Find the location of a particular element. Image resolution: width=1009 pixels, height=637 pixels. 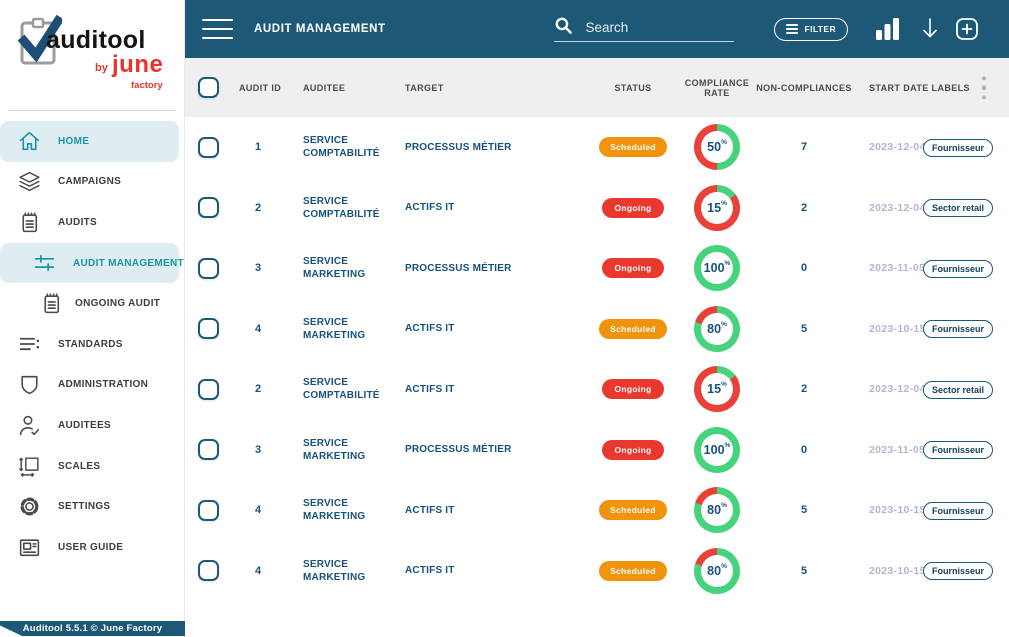

compliance-donut: 80% is located at coordinates (717, 510).